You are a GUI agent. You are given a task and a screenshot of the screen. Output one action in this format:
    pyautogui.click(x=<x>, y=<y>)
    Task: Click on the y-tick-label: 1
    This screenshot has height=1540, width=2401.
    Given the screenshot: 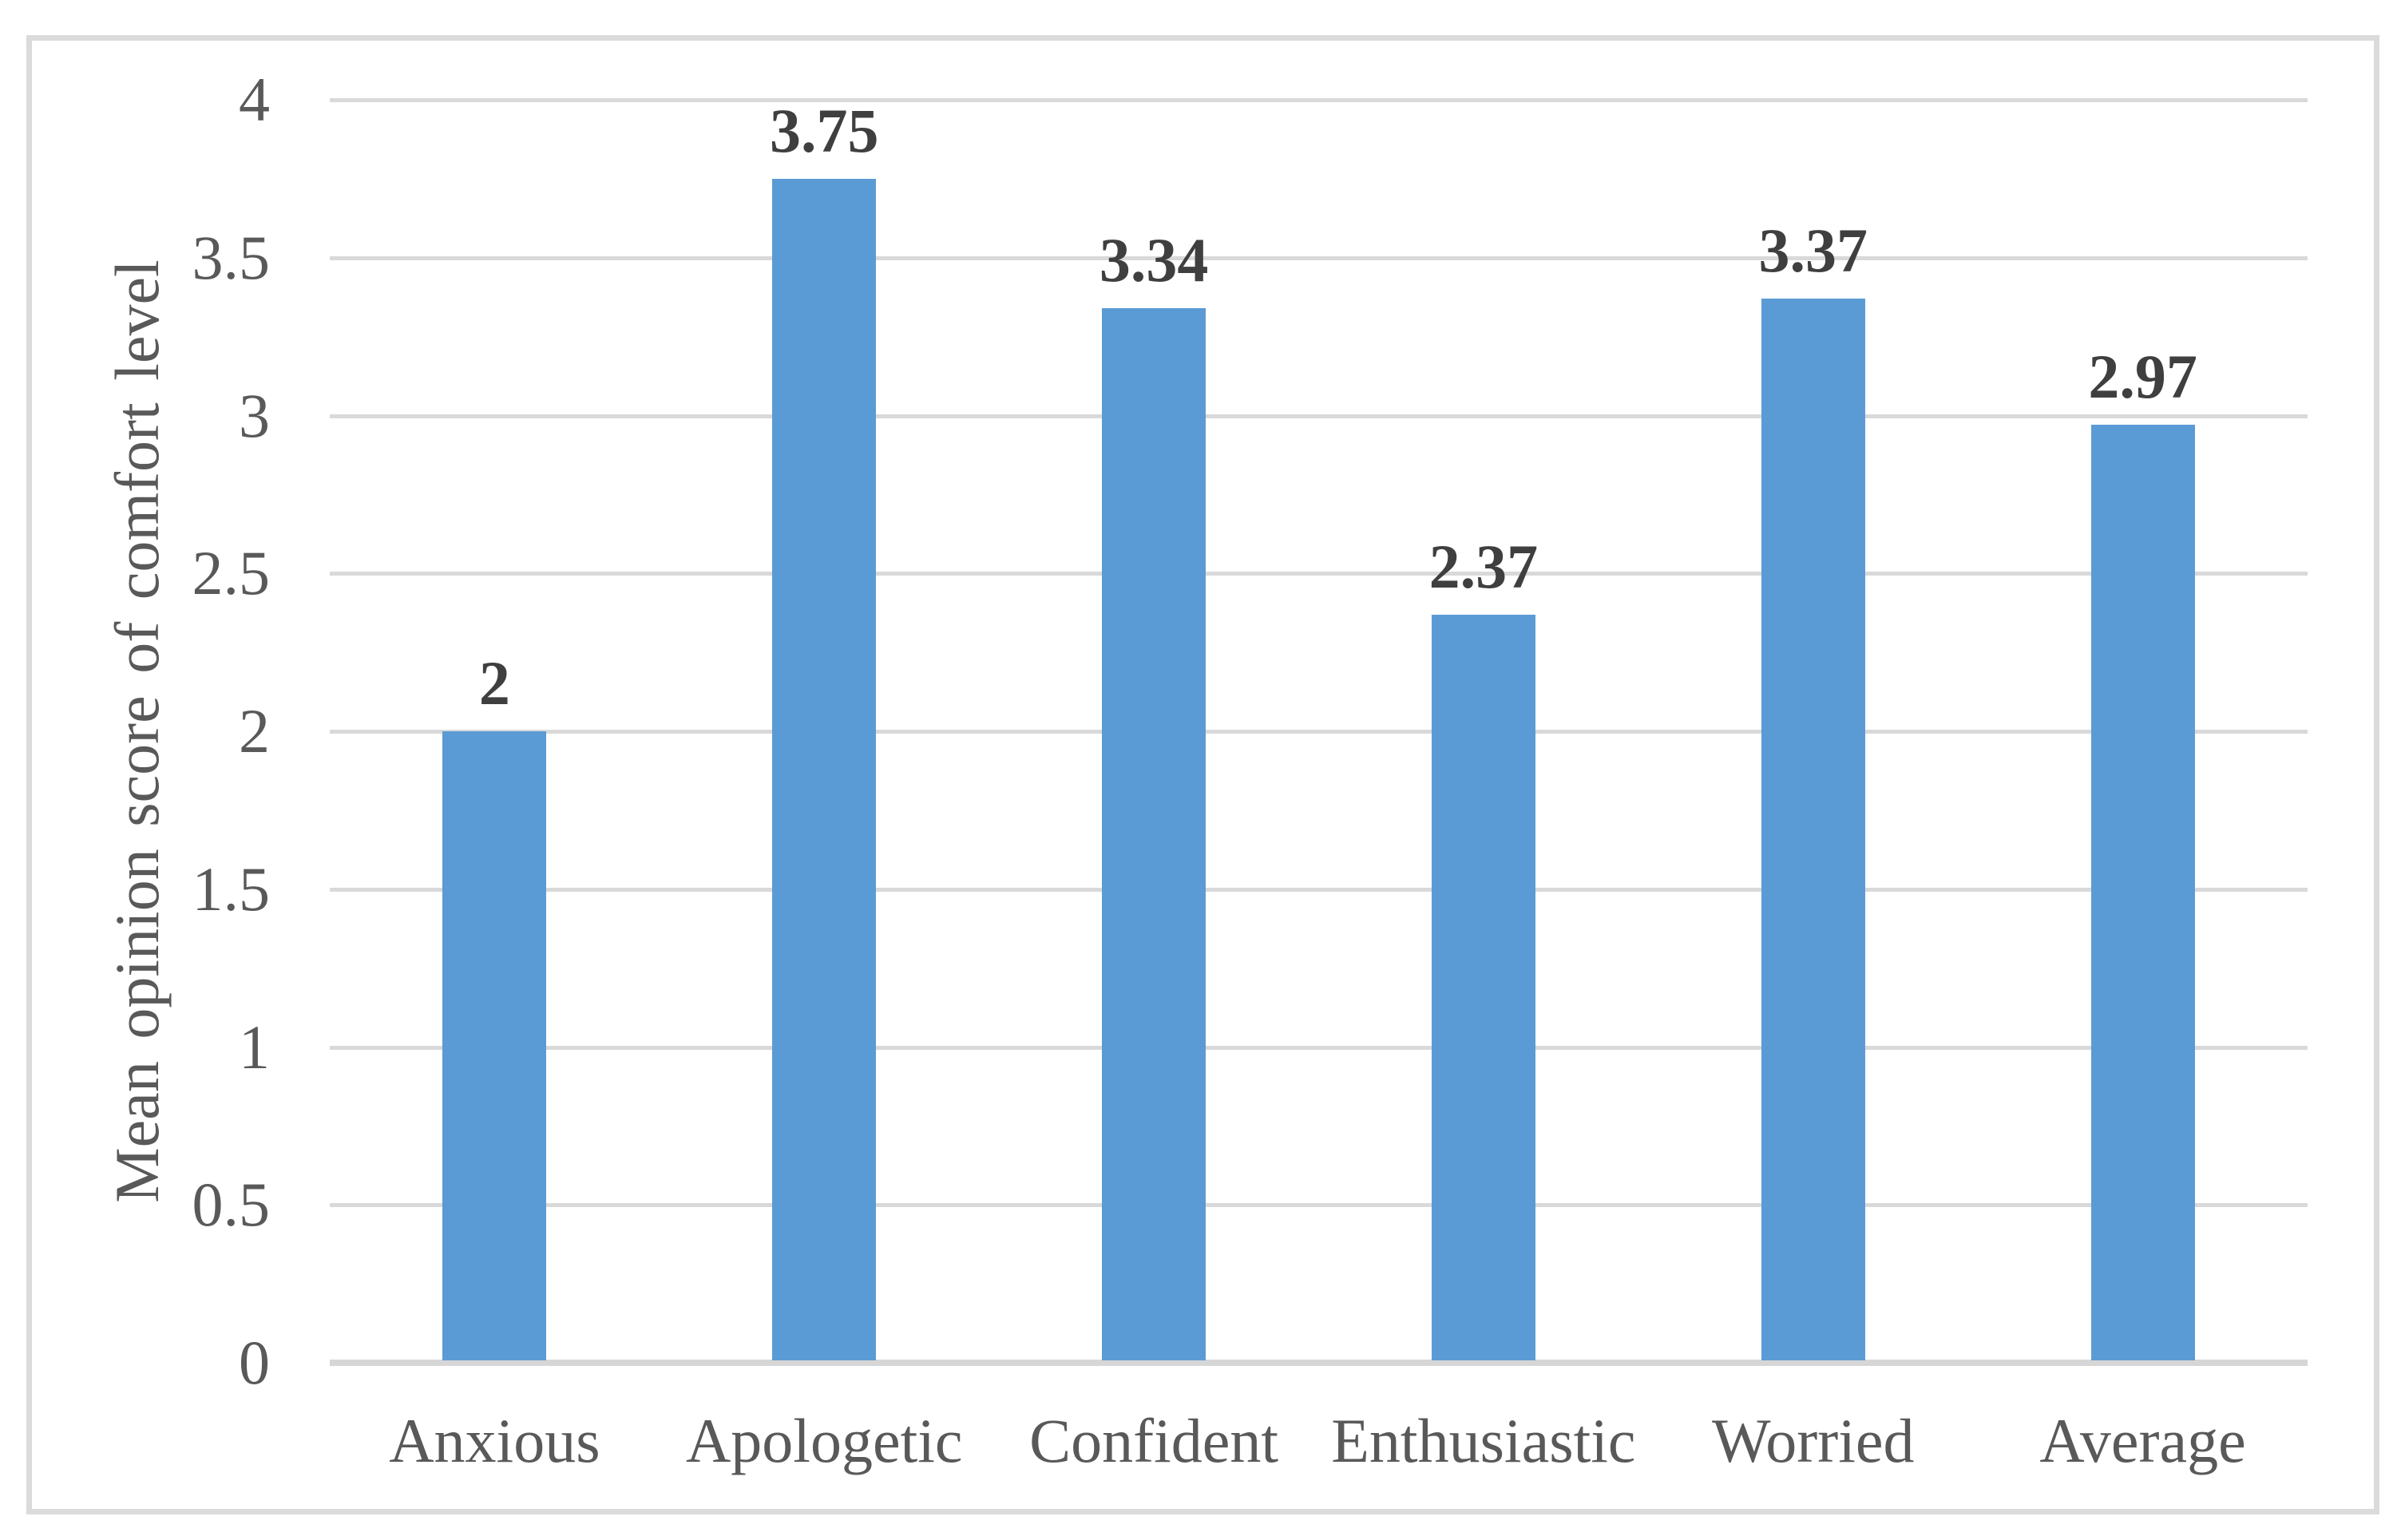 What is the action you would take?
    pyautogui.click(x=255, y=1046)
    